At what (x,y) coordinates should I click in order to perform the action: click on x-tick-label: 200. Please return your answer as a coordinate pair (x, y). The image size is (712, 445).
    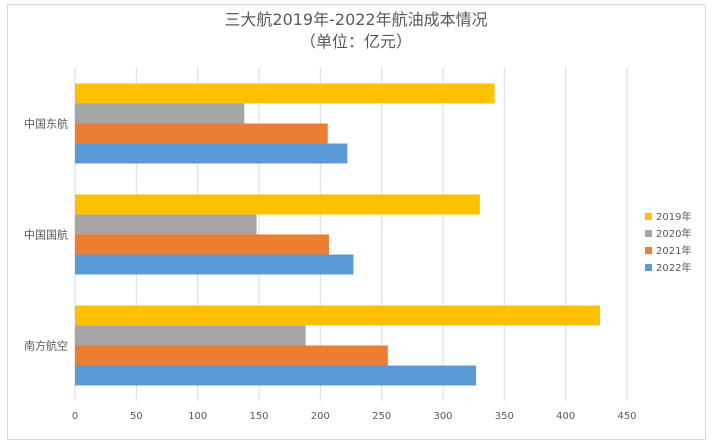
    Looking at the image, I should click on (320, 416).